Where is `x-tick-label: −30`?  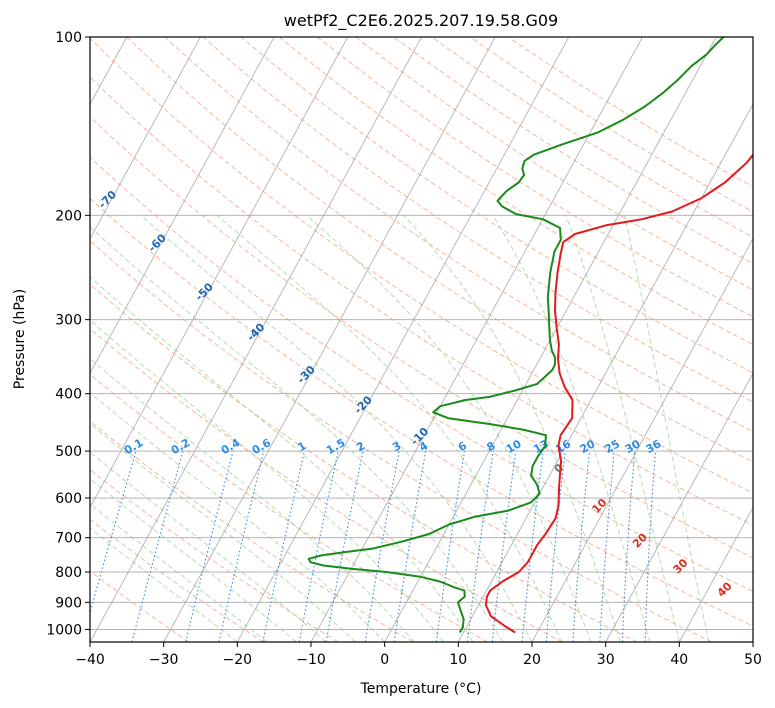 x-tick-label: −30 is located at coordinates (164, 660).